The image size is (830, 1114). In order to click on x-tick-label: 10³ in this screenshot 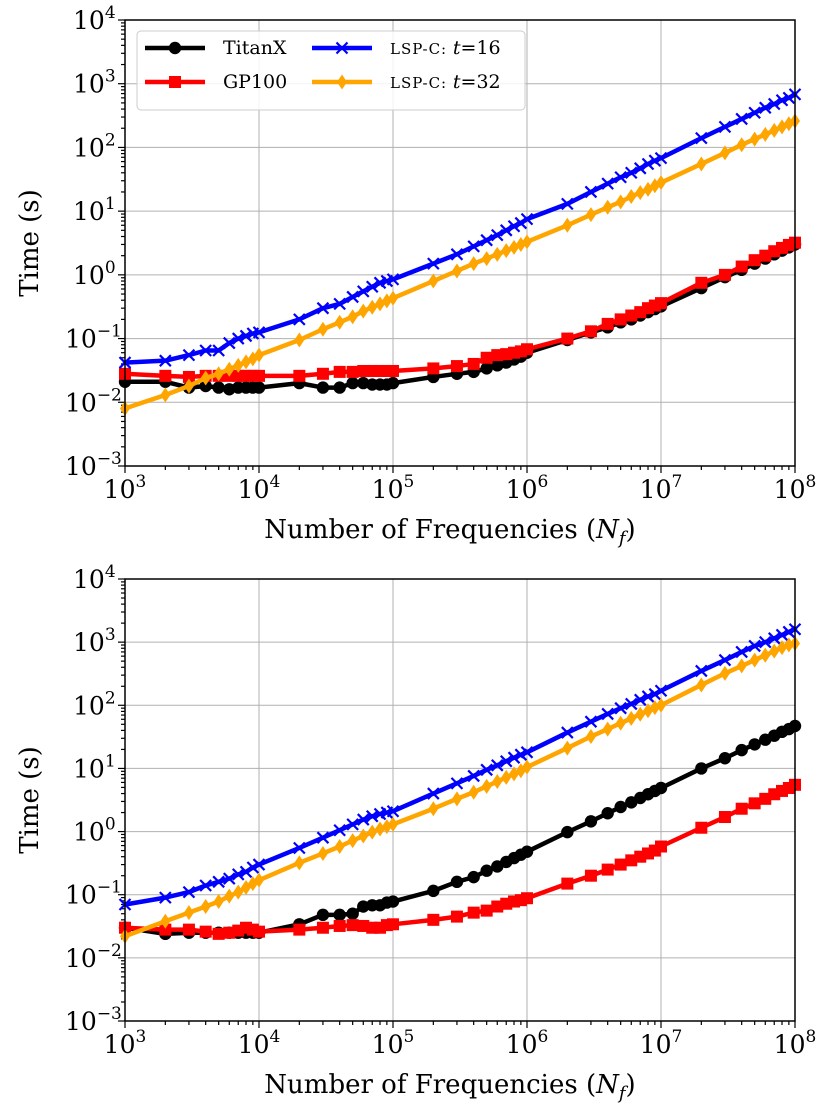, I will do `click(125, 1043)`.